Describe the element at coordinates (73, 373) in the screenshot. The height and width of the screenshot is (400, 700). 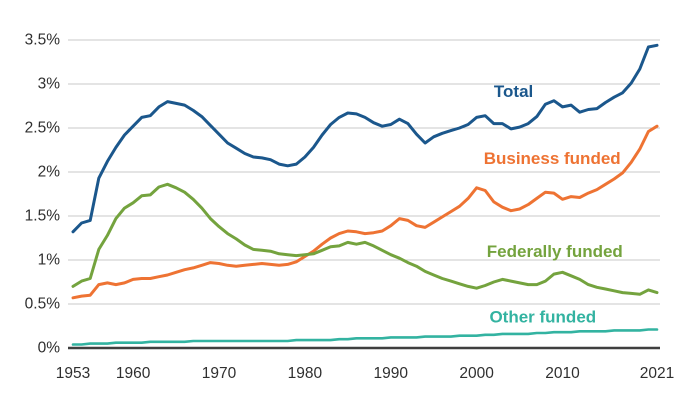
I see `x-tick-label: 1953` at that location.